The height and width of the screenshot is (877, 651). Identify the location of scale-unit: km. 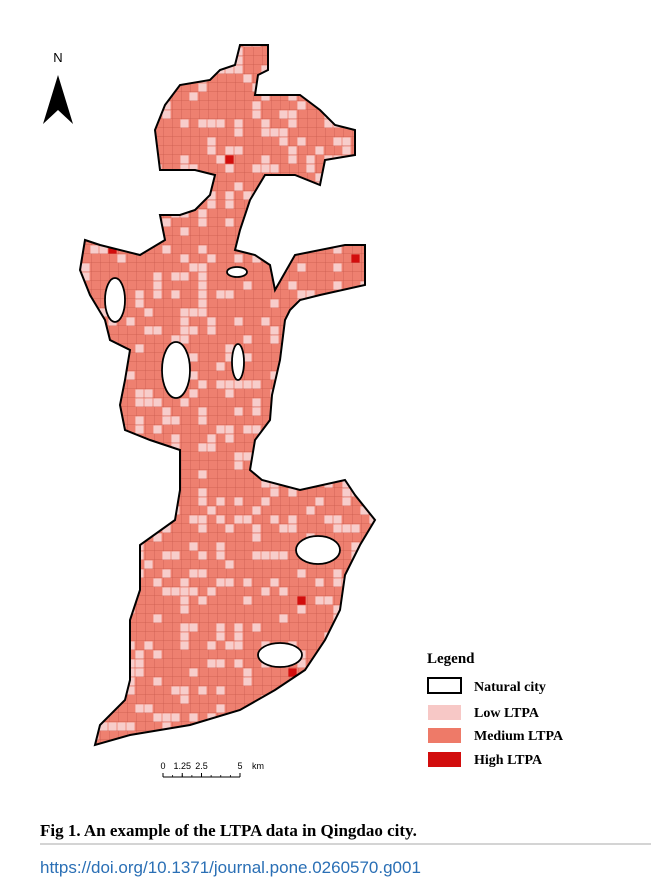
(258, 766).